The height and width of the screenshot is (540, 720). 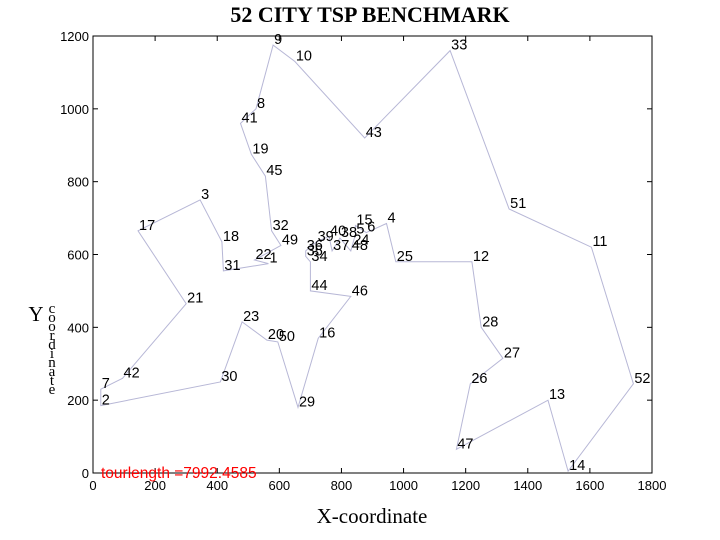 I want to click on city-label-29: 29, so click(x=307, y=402).